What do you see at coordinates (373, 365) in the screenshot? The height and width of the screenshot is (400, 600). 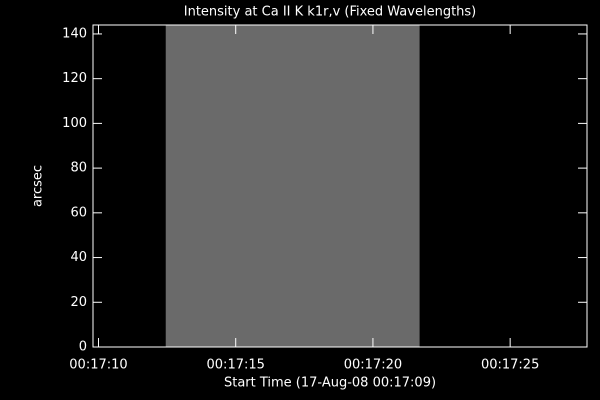 I see `x-tick-label: 00:17:20` at bounding box center [373, 365].